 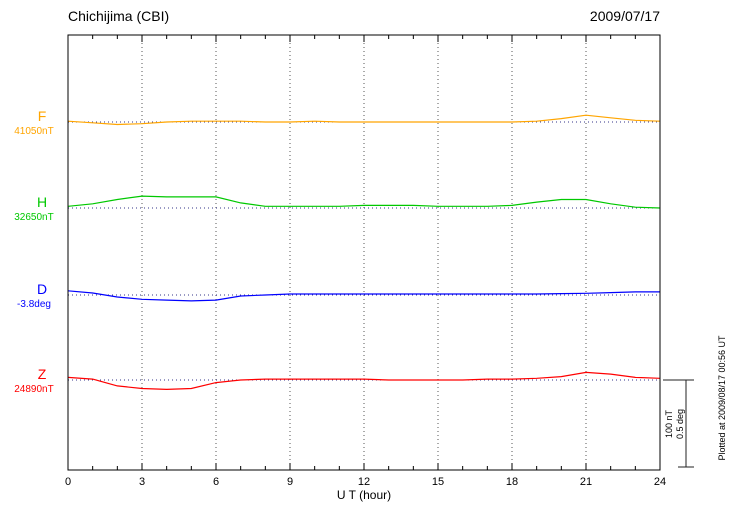 What do you see at coordinates (34, 217) in the screenshot?
I see `trace-baseline-H: 32650nT` at bounding box center [34, 217].